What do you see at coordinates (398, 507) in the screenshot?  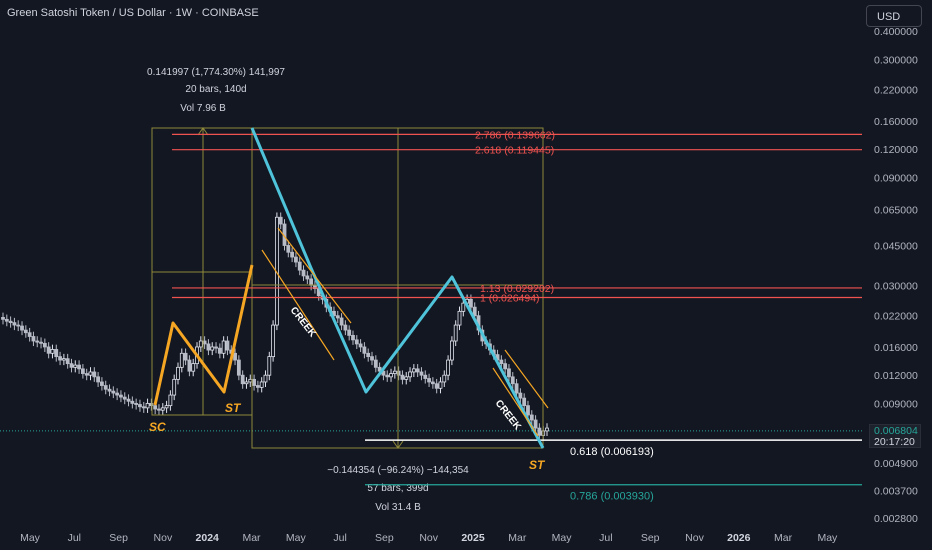 I see `measure-down-volume: Vol 31.4 B` at bounding box center [398, 507].